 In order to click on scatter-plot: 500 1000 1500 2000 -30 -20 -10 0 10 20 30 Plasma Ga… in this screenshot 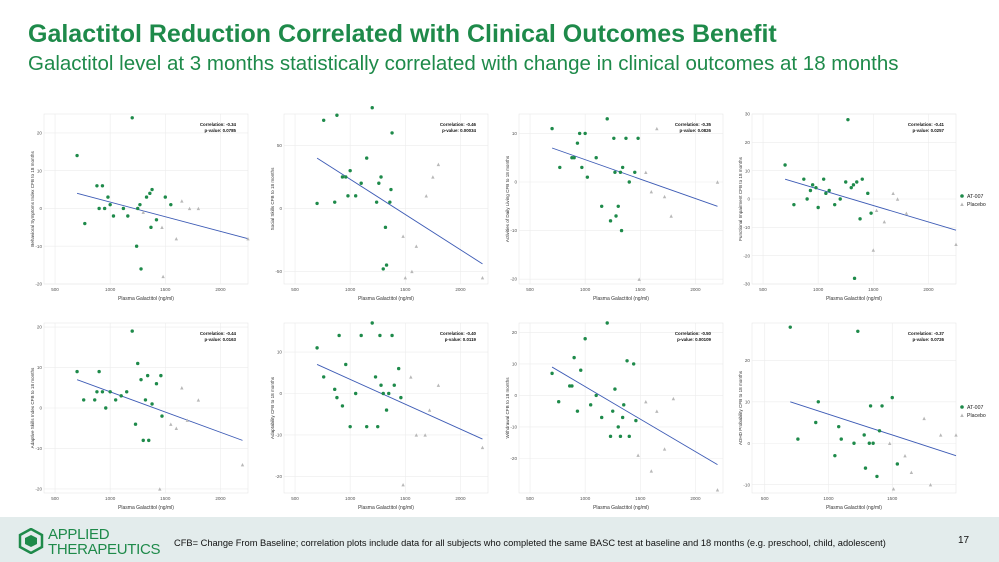, I will do `click(848, 207)`.